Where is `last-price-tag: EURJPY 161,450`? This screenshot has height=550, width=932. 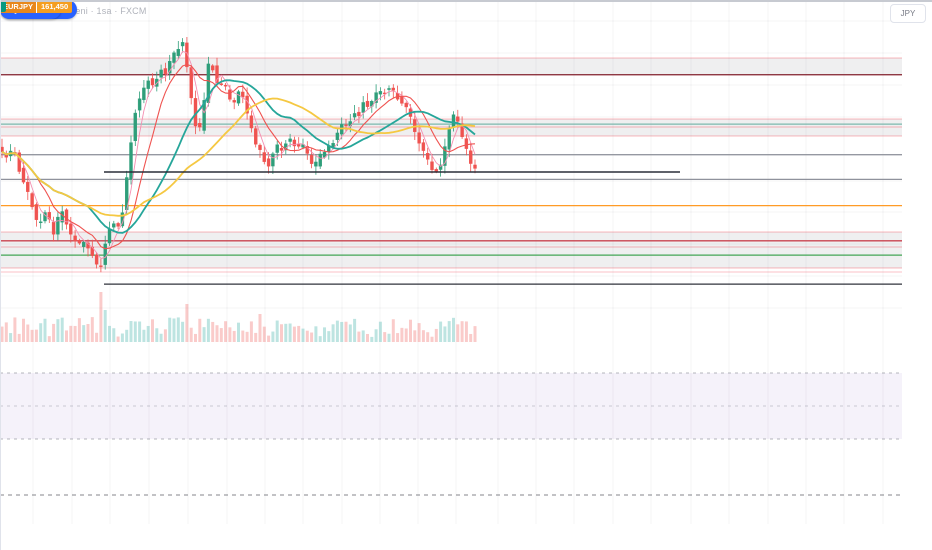
last-price-tag: EURJPY 161,450 is located at coordinates (36, 6).